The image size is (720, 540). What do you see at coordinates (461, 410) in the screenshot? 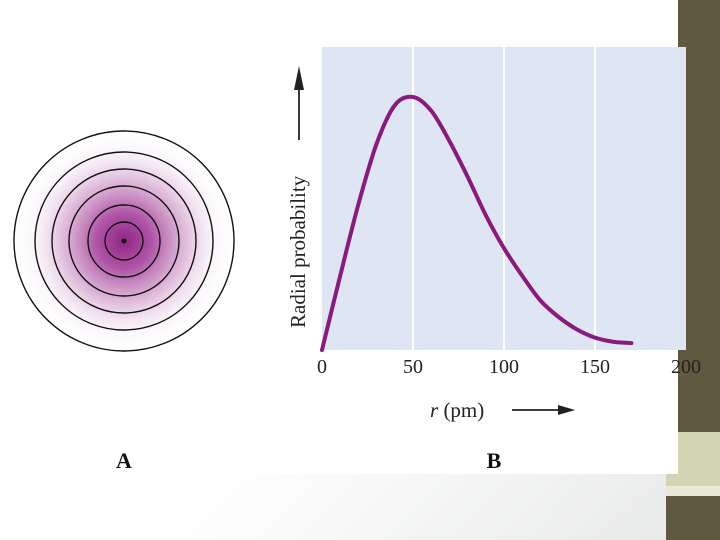
I see `x-axis-unit: (pm)` at bounding box center [461, 410].